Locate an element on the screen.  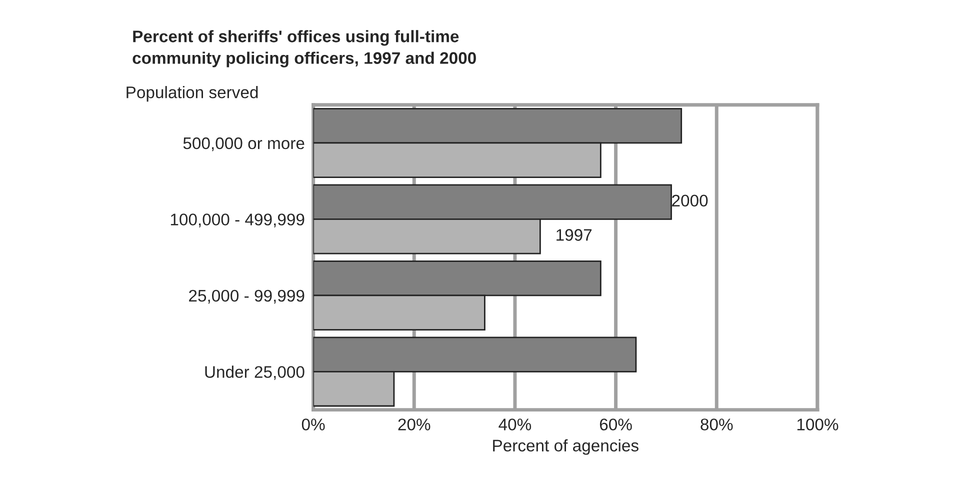
y-axis-title: Population served is located at coordinates (192, 94).